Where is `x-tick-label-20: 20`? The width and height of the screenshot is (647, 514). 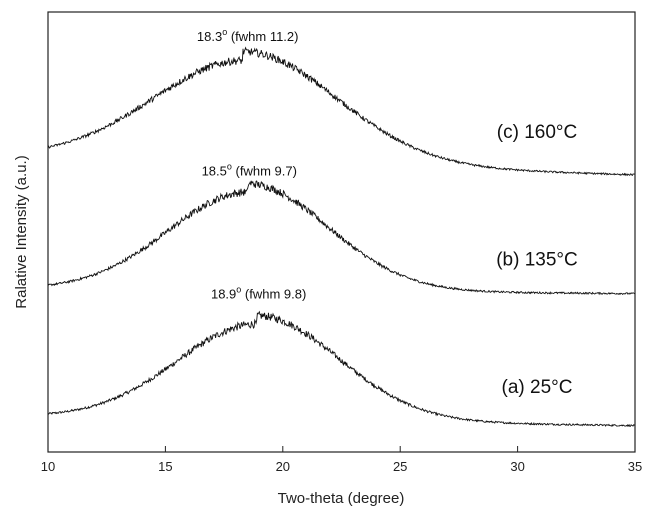 x-tick-label-20: 20 is located at coordinates (283, 466).